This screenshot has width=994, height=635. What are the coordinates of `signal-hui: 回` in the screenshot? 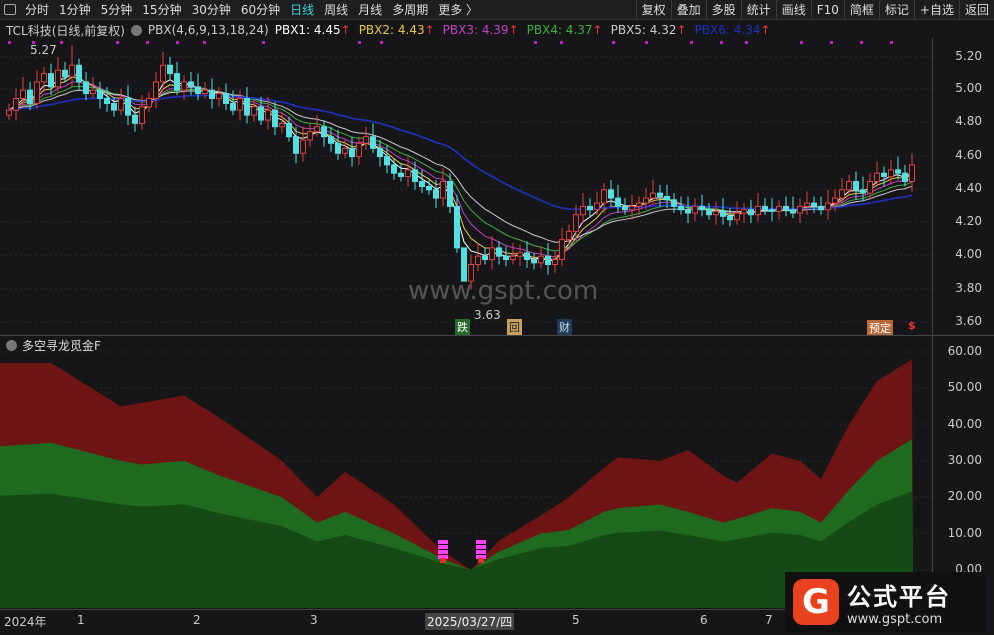 It's located at (514, 327).